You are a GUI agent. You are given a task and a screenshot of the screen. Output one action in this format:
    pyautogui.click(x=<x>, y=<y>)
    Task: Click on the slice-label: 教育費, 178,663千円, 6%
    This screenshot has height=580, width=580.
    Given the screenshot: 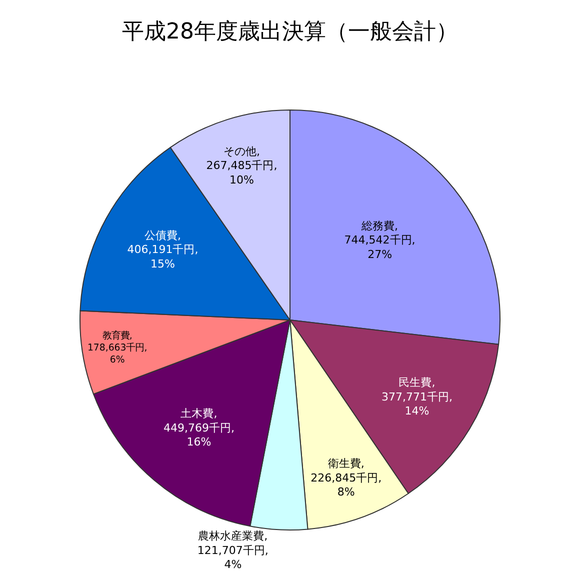 What is the action you would take?
    pyautogui.click(x=117, y=348)
    